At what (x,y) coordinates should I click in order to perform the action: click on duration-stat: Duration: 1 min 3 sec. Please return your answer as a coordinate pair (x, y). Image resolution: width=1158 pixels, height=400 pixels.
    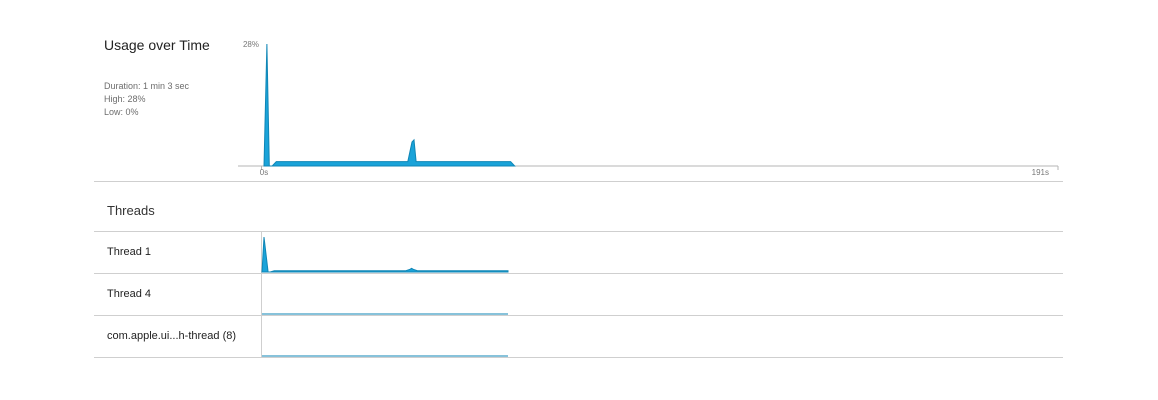
    Looking at the image, I should click on (147, 86).